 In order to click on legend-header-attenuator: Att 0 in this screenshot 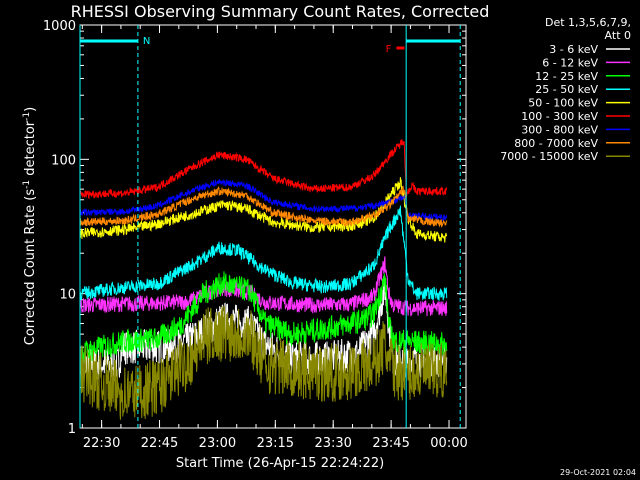, I will do `click(618, 35)`.